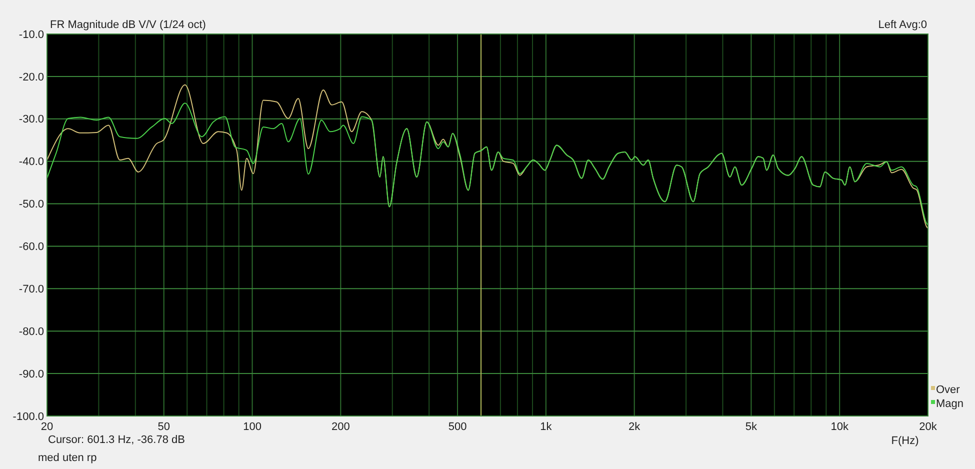  Describe the element at coordinates (839, 427) in the screenshot. I see `x-tick-label: 10k` at that location.